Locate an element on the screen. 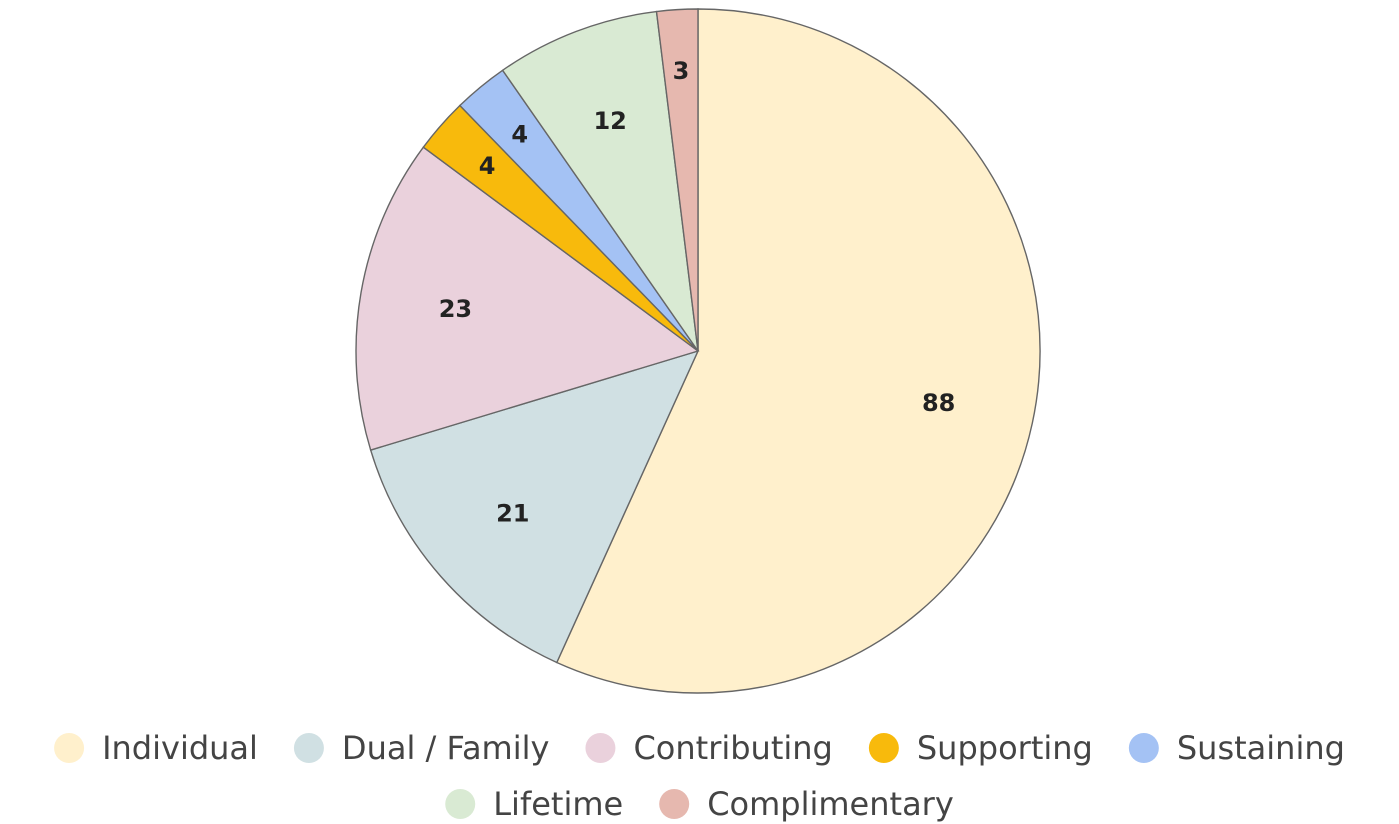 The height and width of the screenshot is (824, 1399). legend-label-contributing: Contributing is located at coordinates (732, 748).